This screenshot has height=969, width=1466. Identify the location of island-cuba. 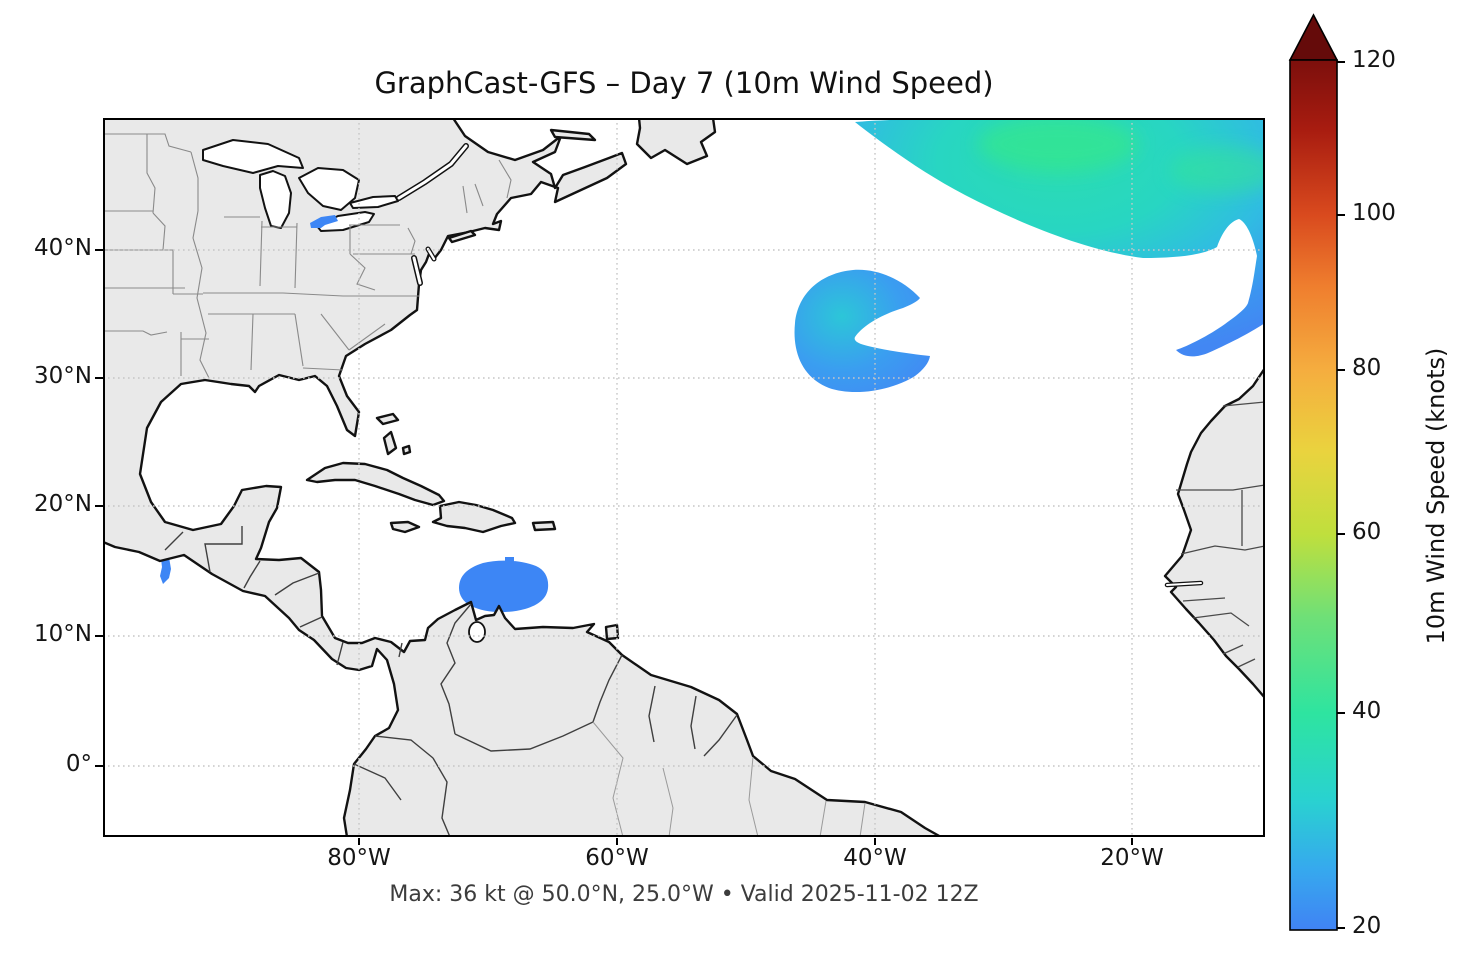
(375, 484).